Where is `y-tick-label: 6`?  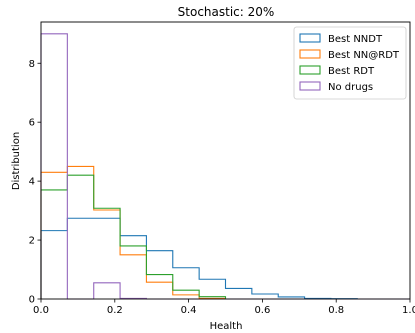
y-tick-label: 6 is located at coordinates (32, 123).